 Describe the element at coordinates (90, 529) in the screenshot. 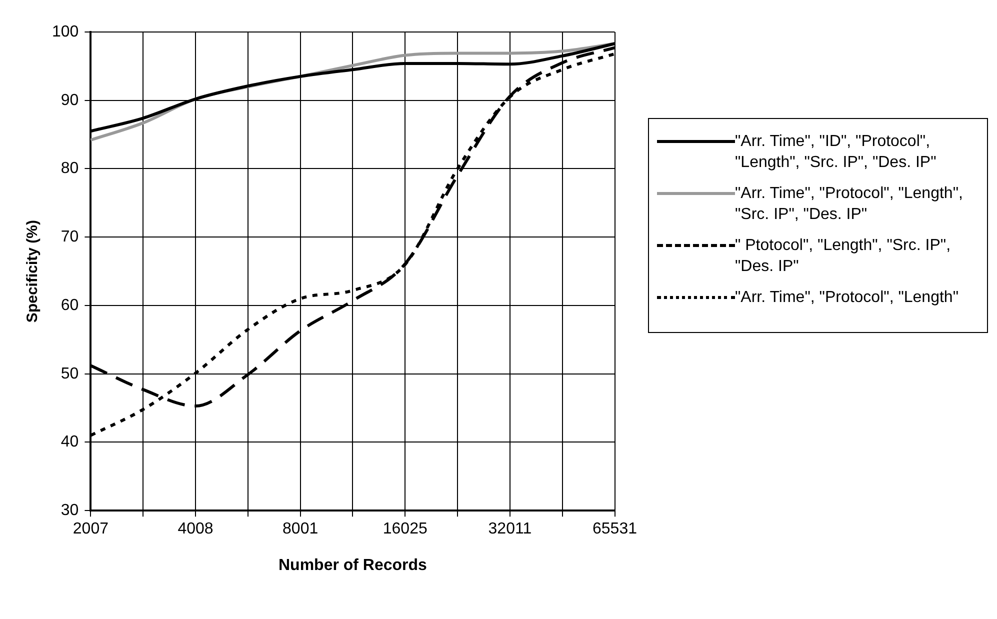

I see `x-tick-label: 2007` at that location.